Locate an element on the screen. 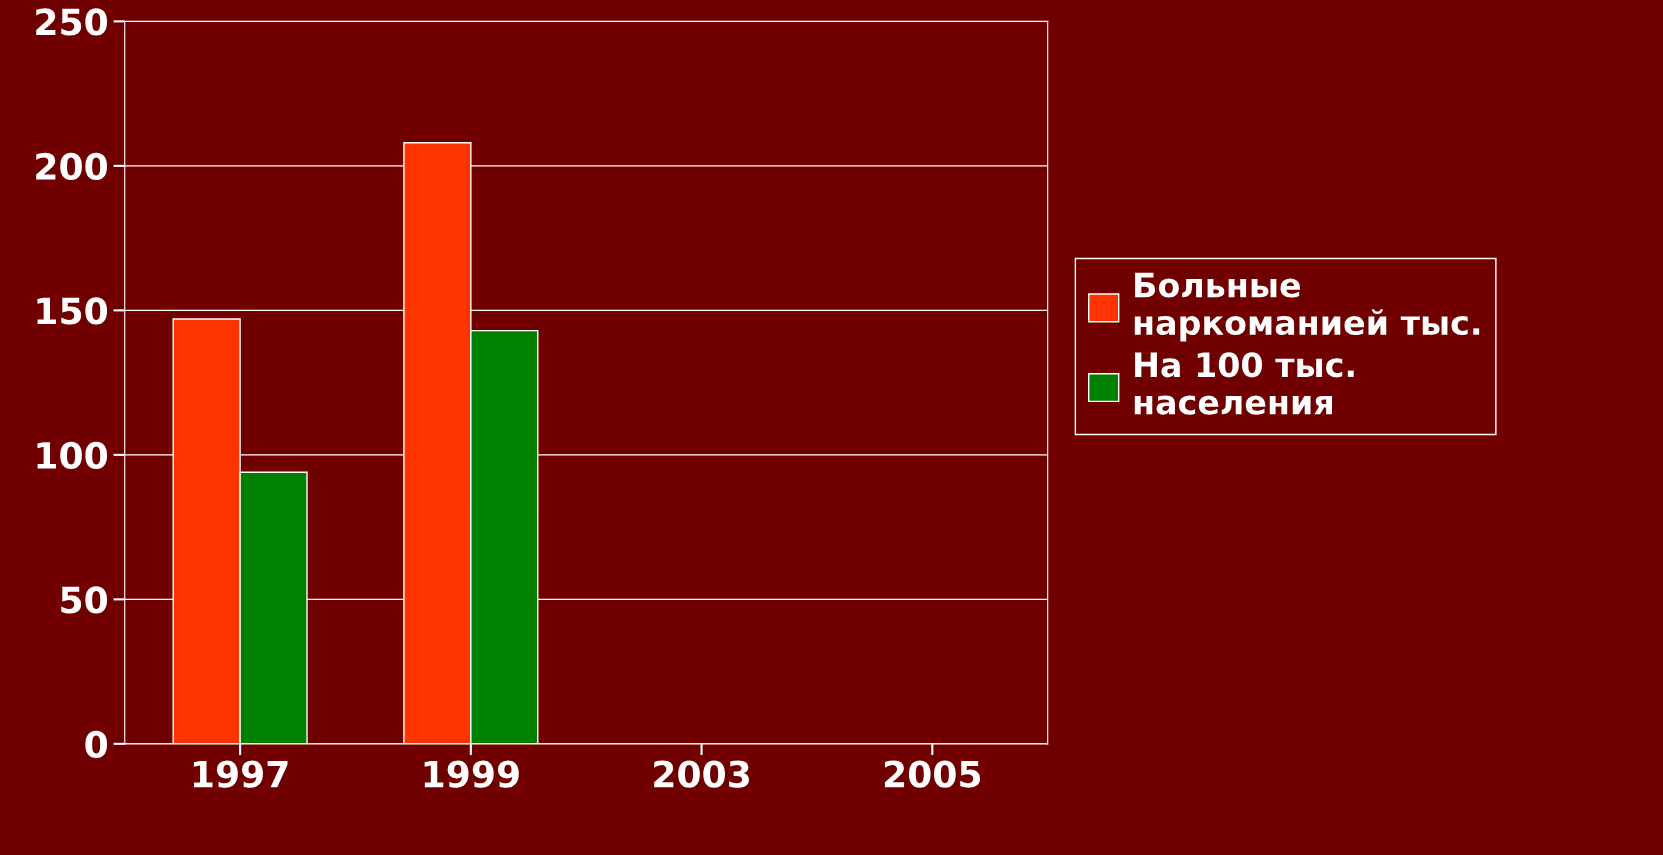 The width and height of the screenshot is (1663, 855). y-tick-label: 0 is located at coordinates (96, 744).